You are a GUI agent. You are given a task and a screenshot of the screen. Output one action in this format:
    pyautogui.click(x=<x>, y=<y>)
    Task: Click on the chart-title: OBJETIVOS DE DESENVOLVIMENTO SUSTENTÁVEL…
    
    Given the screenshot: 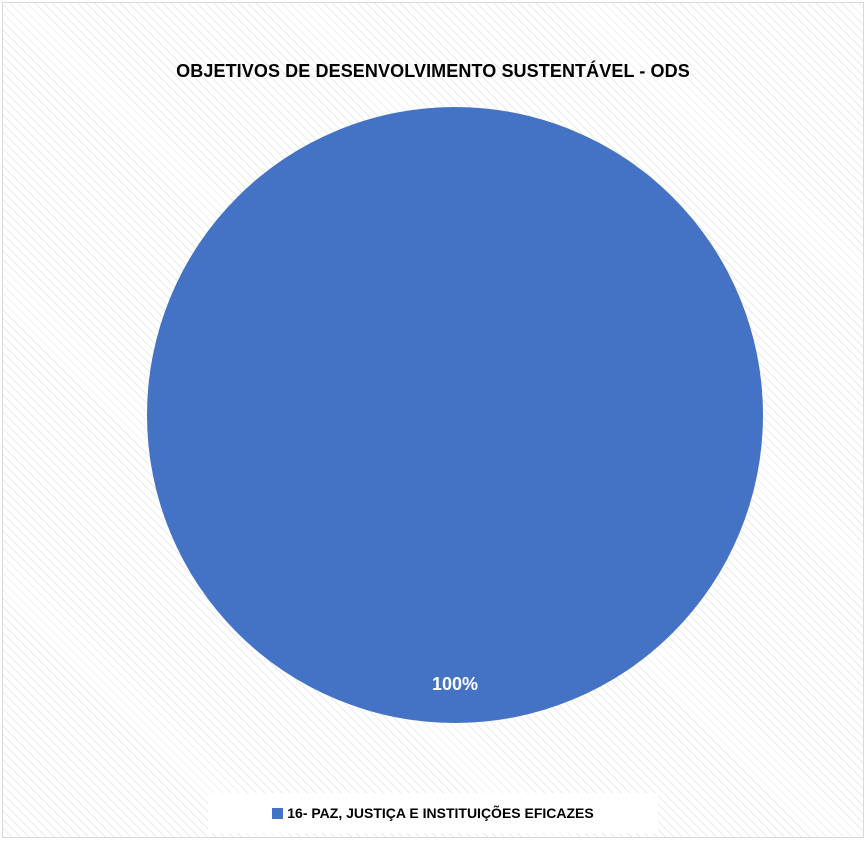 What is the action you would take?
    pyautogui.click(x=433, y=71)
    